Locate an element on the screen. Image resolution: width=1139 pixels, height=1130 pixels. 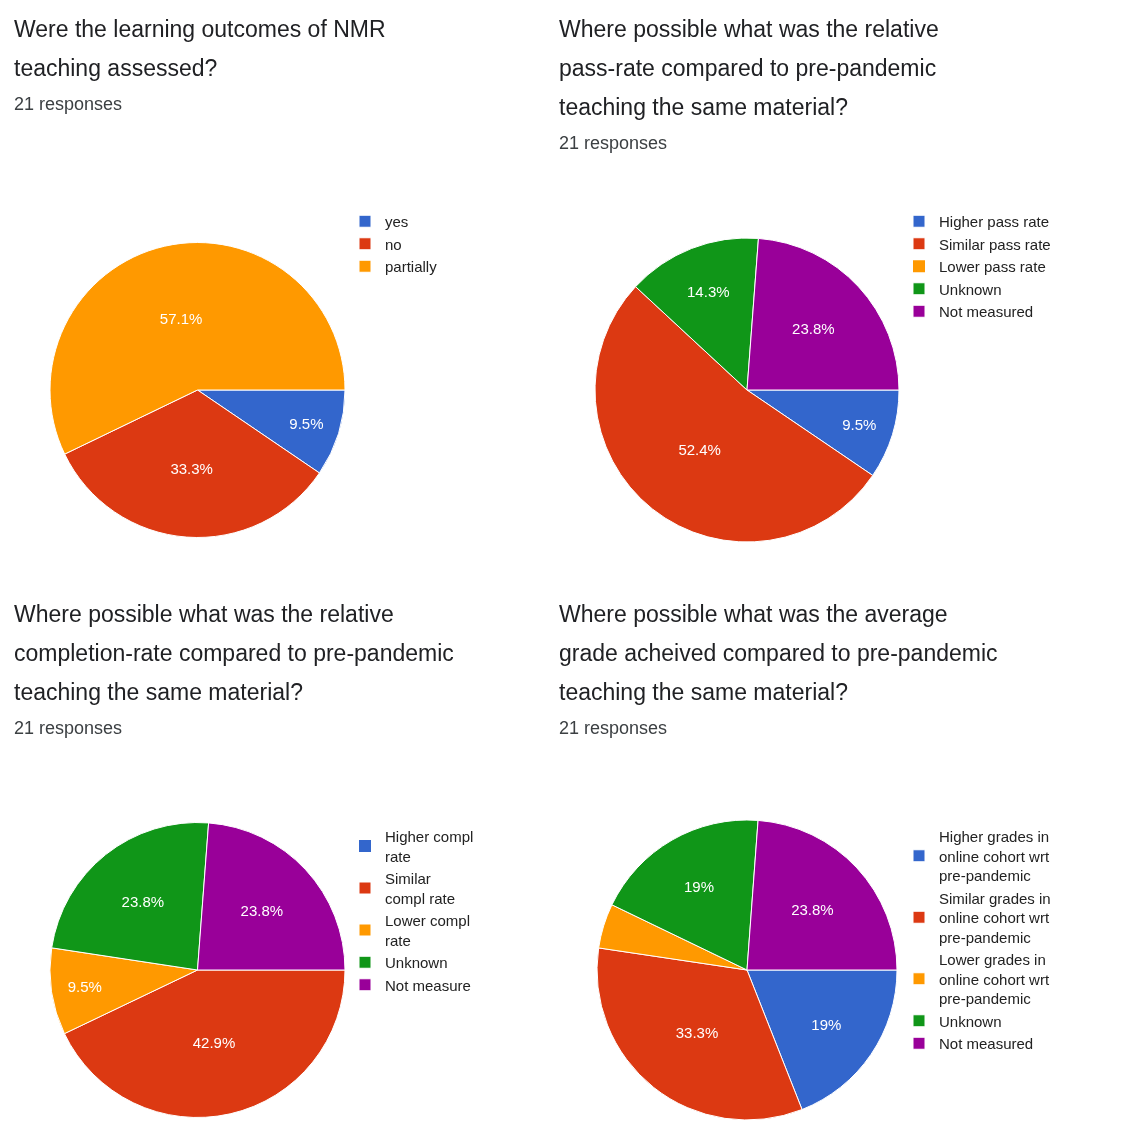
legend-label: Lower pass rate is located at coordinates (992, 267).